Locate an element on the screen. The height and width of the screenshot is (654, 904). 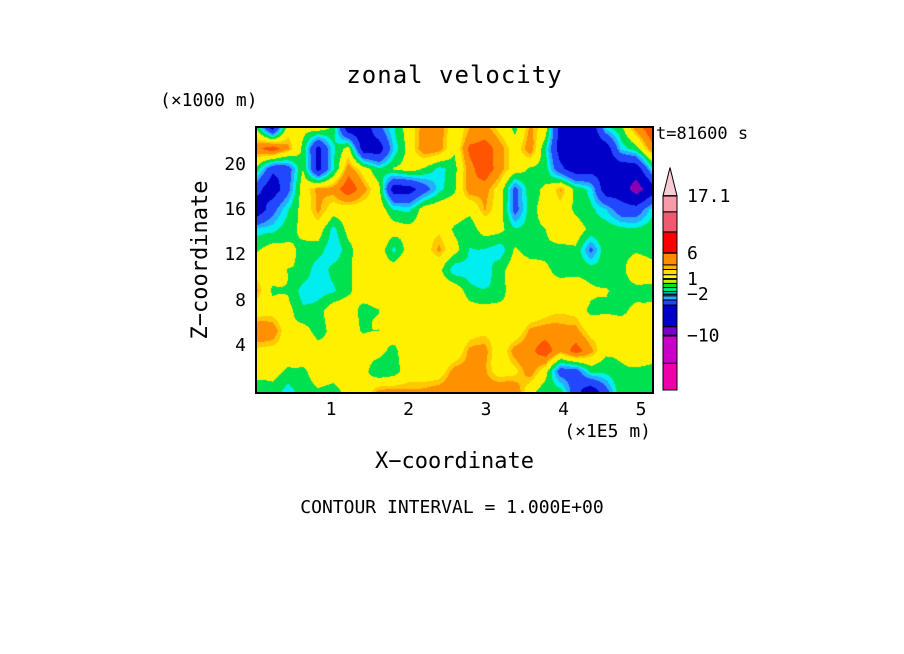
colorbar-tip is located at coordinates (670, 182).